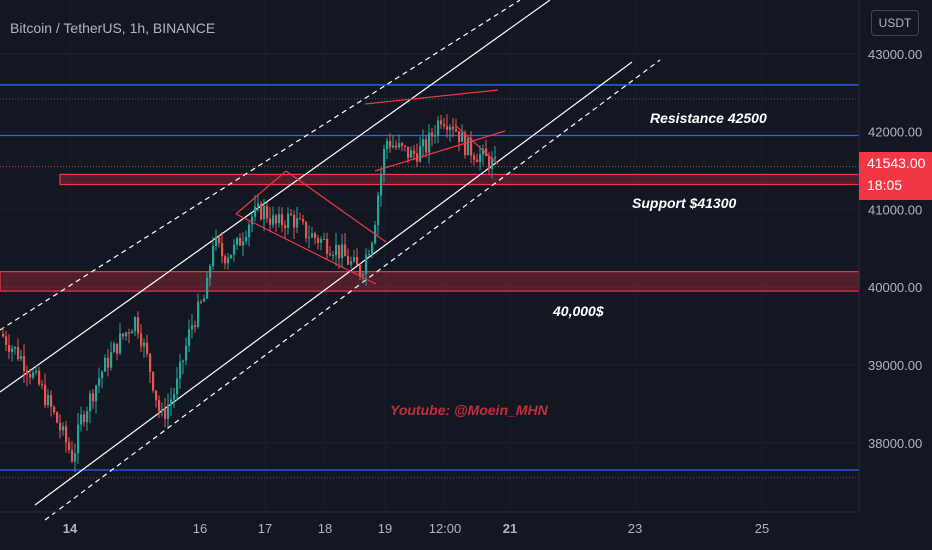 The height and width of the screenshot is (550, 932). Describe the element at coordinates (431, 97) in the screenshot. I see `wedge-top` at that location.